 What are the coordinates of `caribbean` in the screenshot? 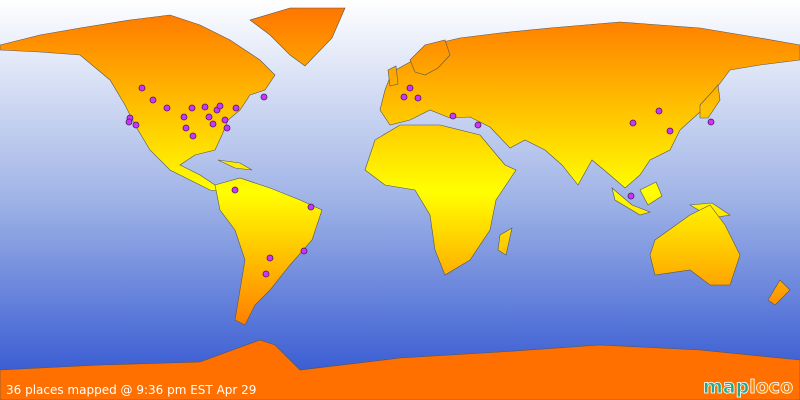 It's located at (235, 165).